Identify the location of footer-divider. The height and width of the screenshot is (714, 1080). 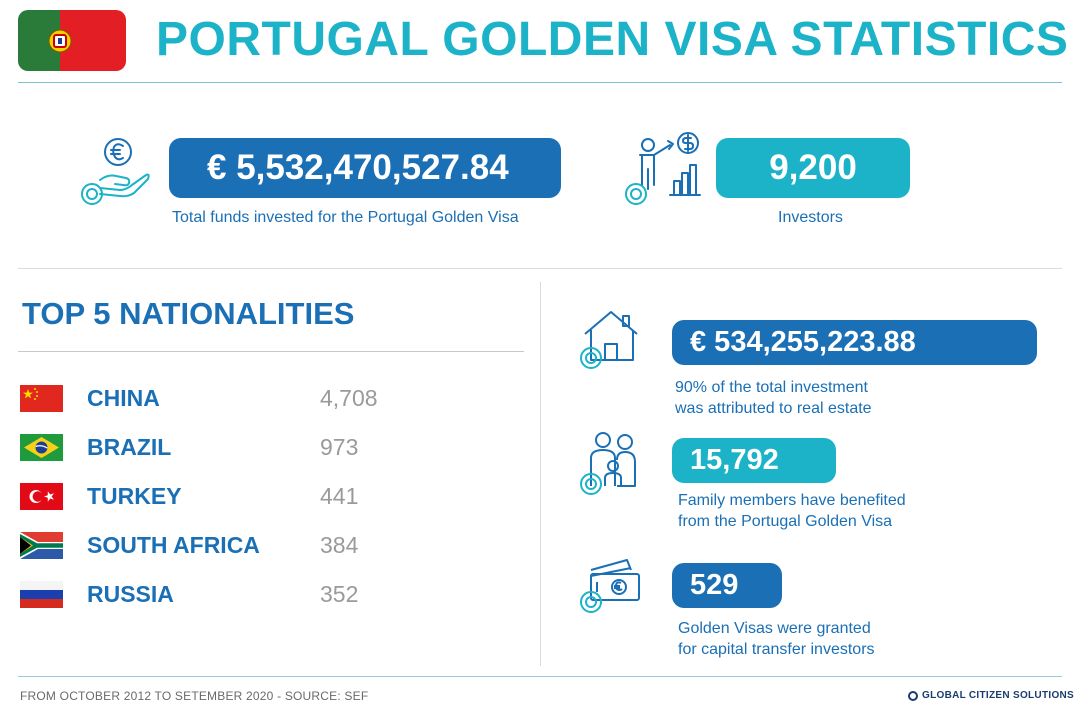
(540, 676).